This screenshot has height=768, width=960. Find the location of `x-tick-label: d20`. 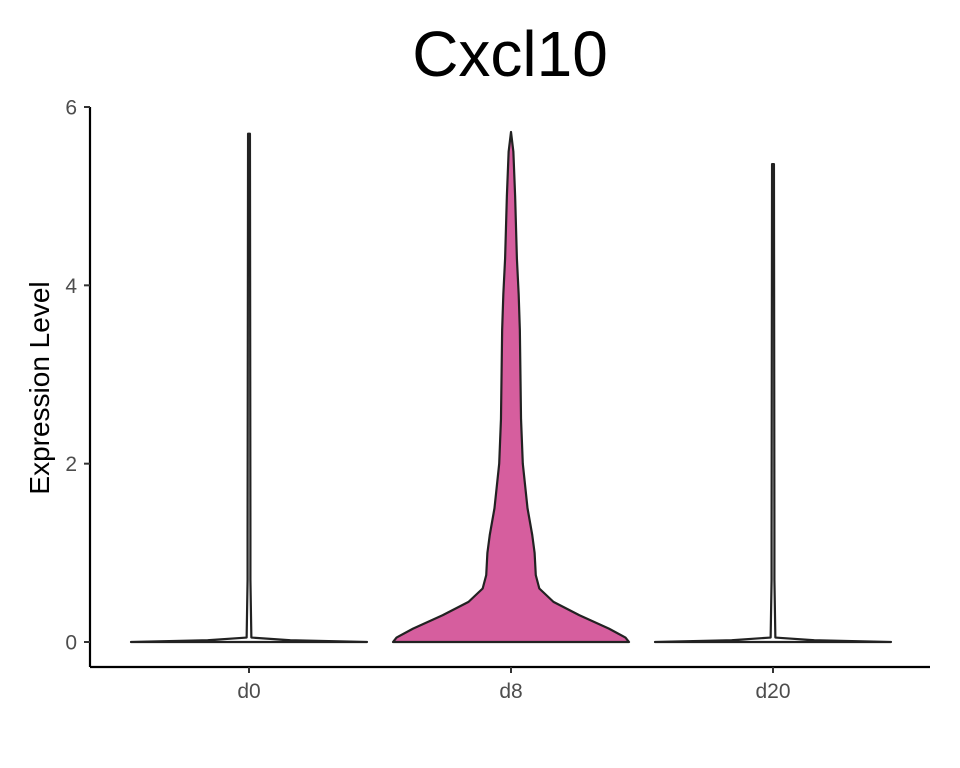

x-tick-label: d20 is located at coordinates (772, 691).